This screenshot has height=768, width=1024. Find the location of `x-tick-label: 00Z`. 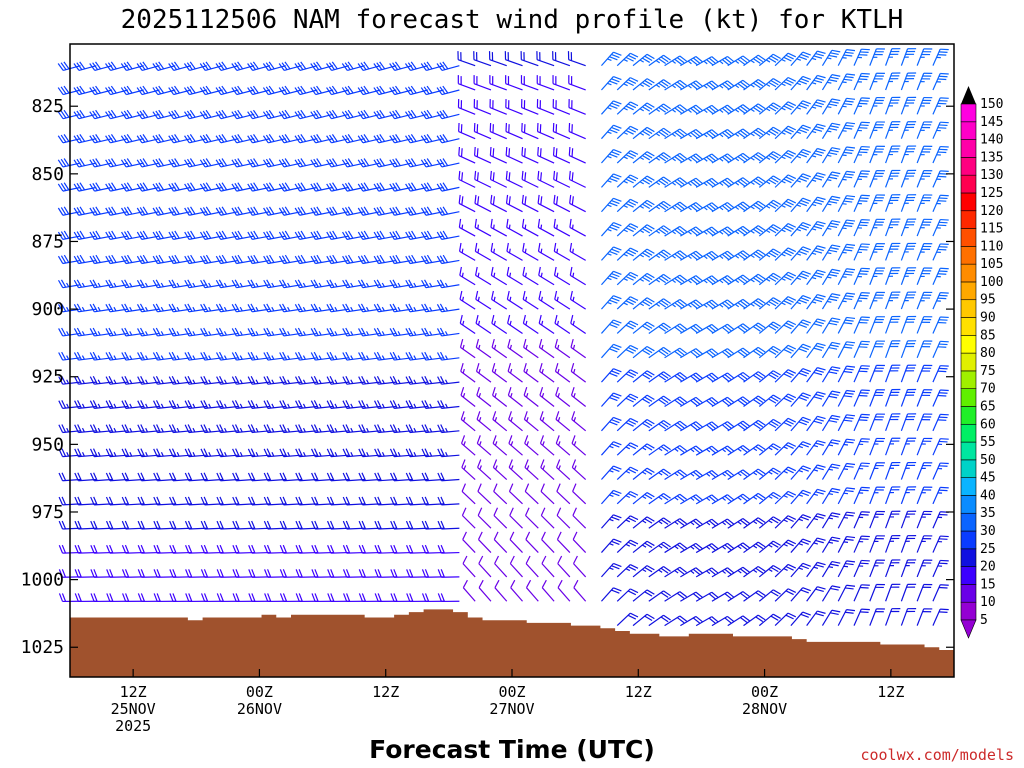

x-tick-label: 00Z is located at coordinates (764, 692).